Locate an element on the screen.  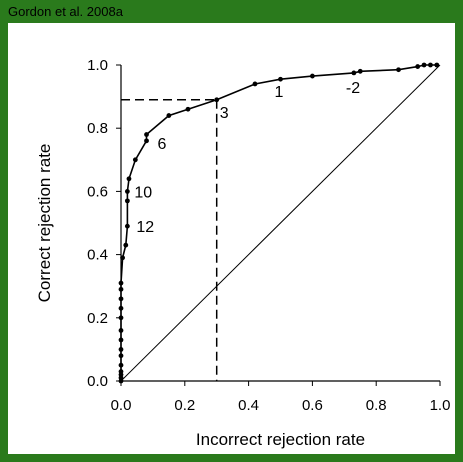
y-tick-label: 0.0 is located at coordinates (97, 381).